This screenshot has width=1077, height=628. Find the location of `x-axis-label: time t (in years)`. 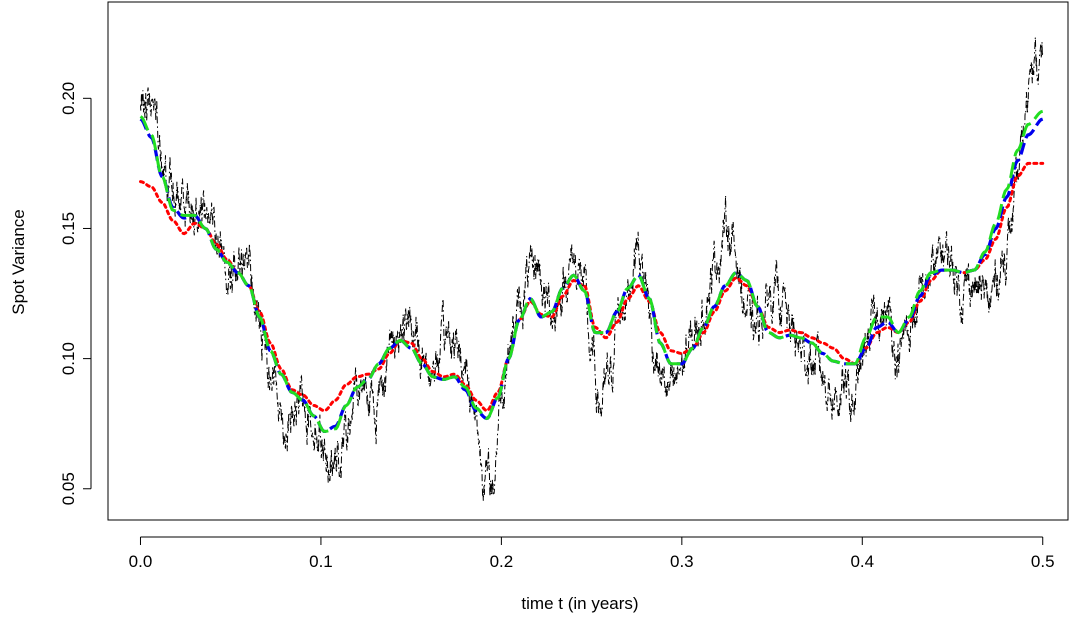

x-axis-label: time t (in years) is located at coordinates (579, 603).